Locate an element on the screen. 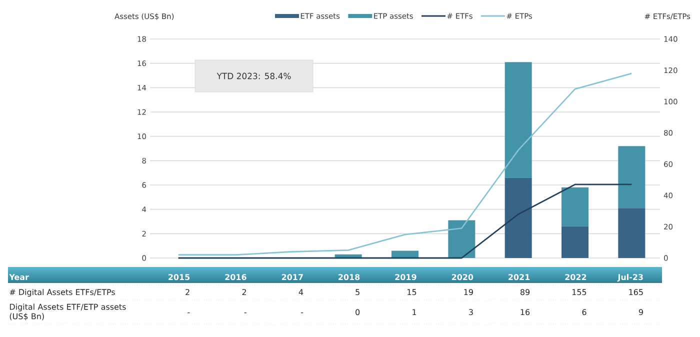 The image size is (700, 337). annotation: YTD 2023: 58.4% is located at coordinates (253, 76).